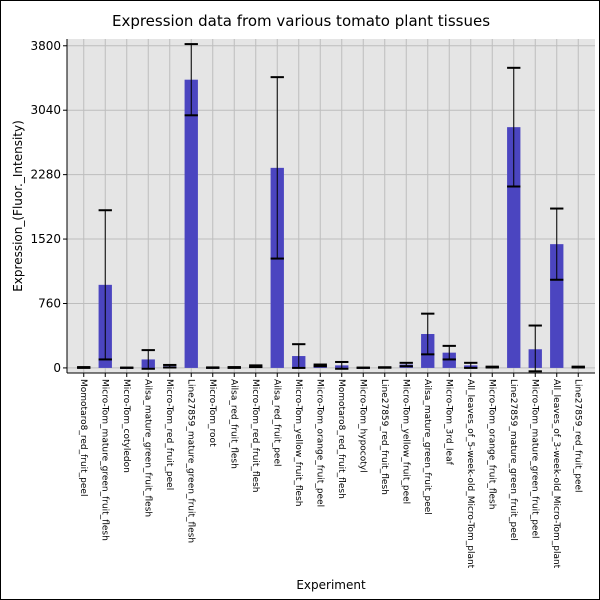  Describe the element at coordinates (556, 474) in the screenshot. I see `x-tick-label: All_leaves_of_3-week-old_Micro-Tom_plant` at that location.